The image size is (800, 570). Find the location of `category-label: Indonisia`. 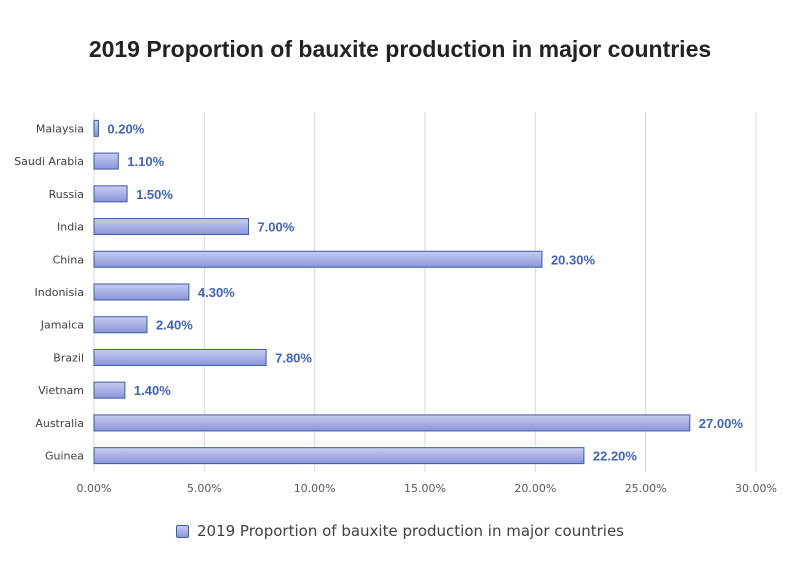

category-label: Indonisia is located at coordinates (59, 292).